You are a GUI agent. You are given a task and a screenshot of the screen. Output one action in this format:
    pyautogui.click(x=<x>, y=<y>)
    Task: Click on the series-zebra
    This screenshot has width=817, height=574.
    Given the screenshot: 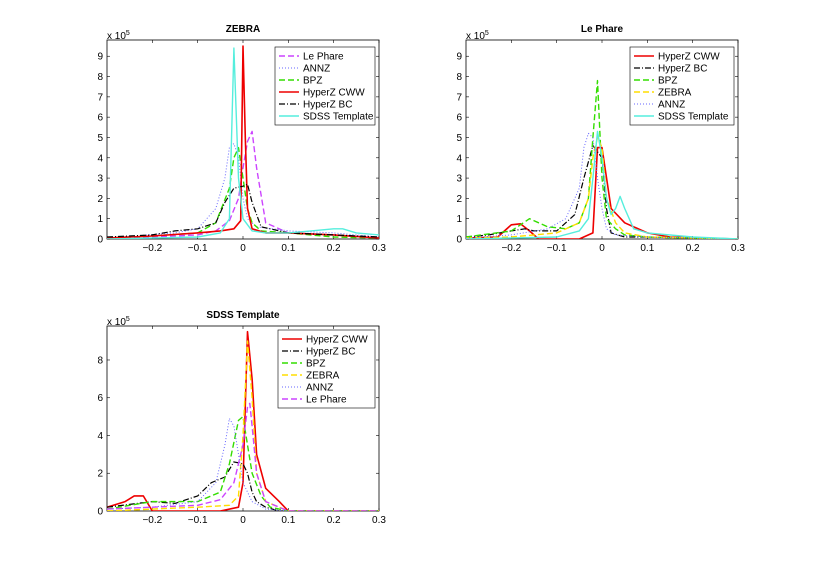 What is the action you would take?
    pyautogui.click(x=243, y=425)
    